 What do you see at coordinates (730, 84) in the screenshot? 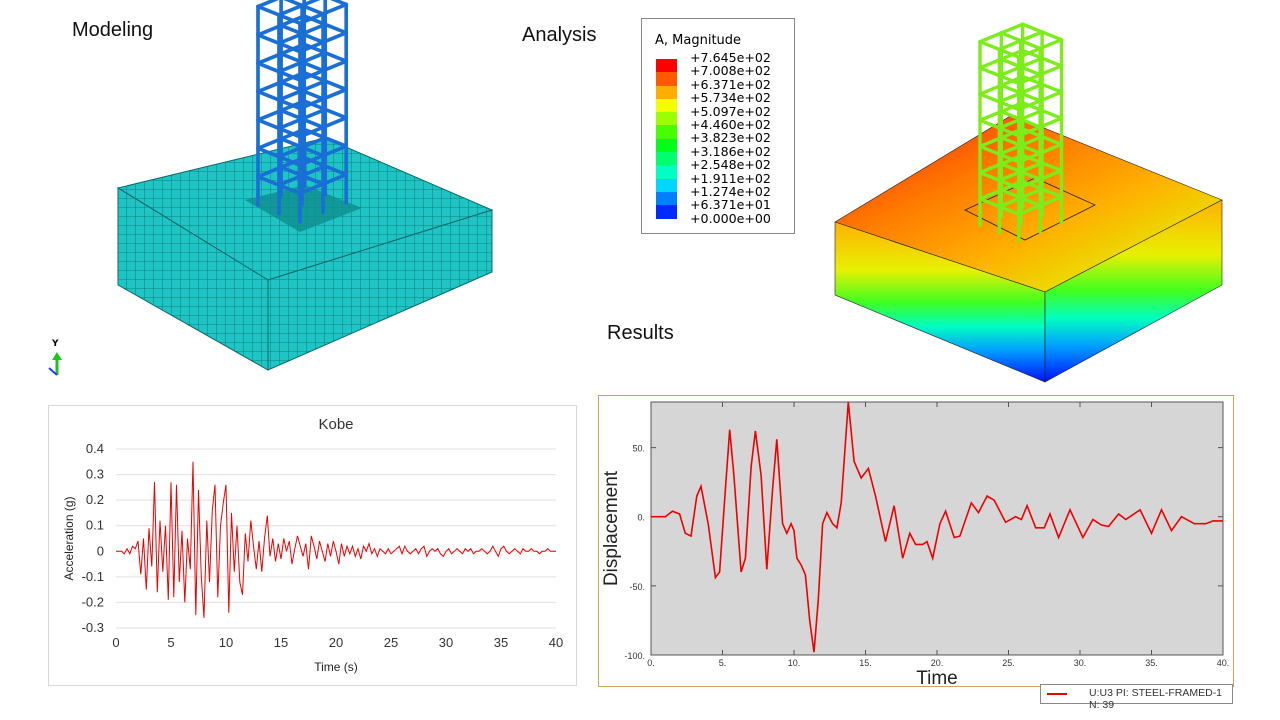
I see `contour-value: +6.371e+02` at bounding box center [730, 84].